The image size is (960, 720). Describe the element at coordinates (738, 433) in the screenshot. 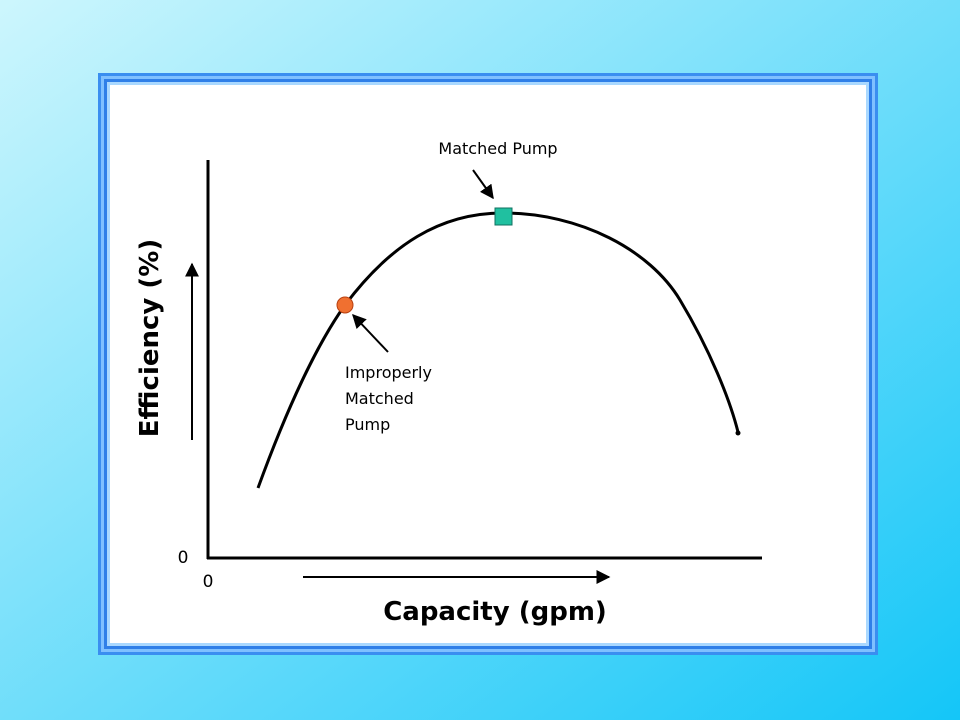

I see `curve-end` at that location.